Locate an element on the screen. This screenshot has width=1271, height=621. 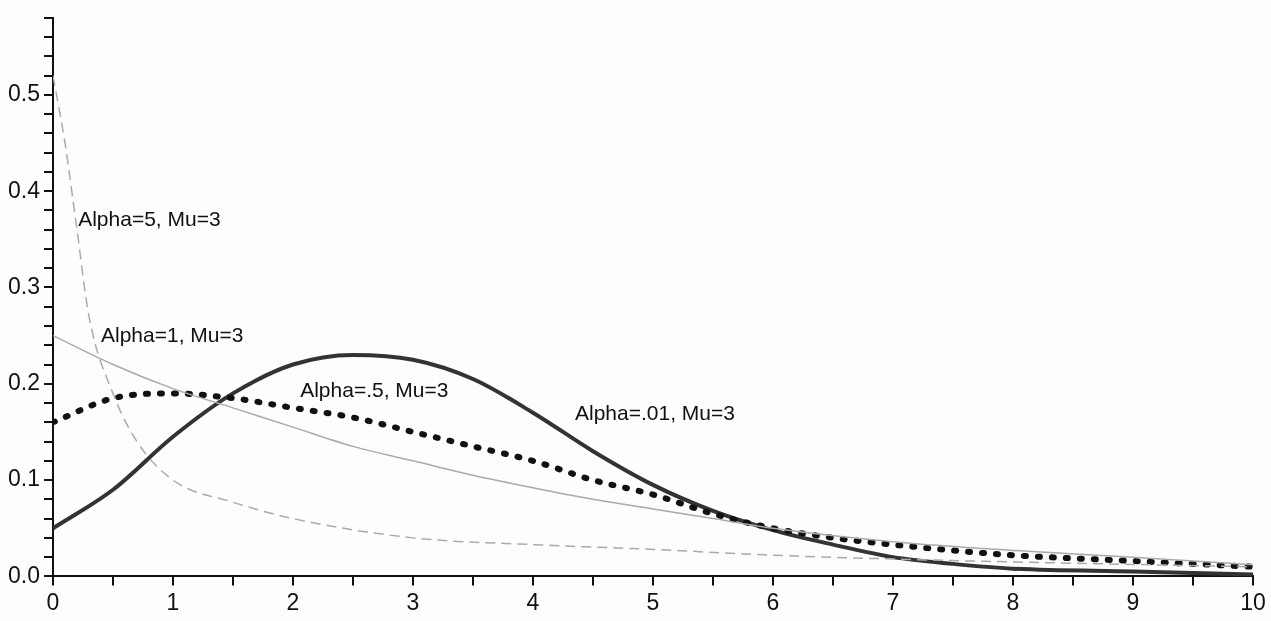
x-tick-label: 2 is located at coordinates (293, 601).